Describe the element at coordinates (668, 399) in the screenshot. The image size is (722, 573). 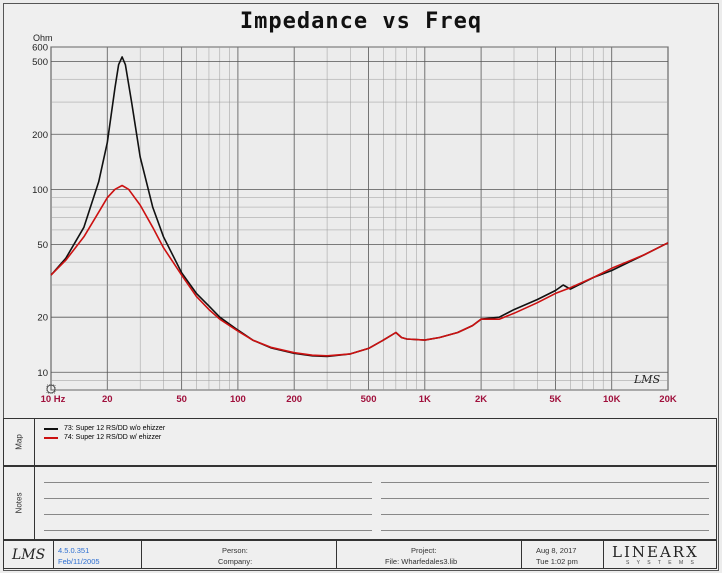
I see `x-tick-label: 20K` at that location.